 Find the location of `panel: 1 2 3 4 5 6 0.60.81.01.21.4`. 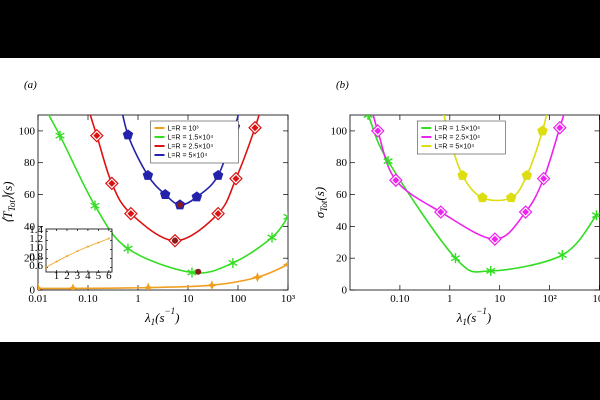

panel: 1 2 3 4 5 6 0.60.81.01.21.4 is located at coordinates (71, 253).